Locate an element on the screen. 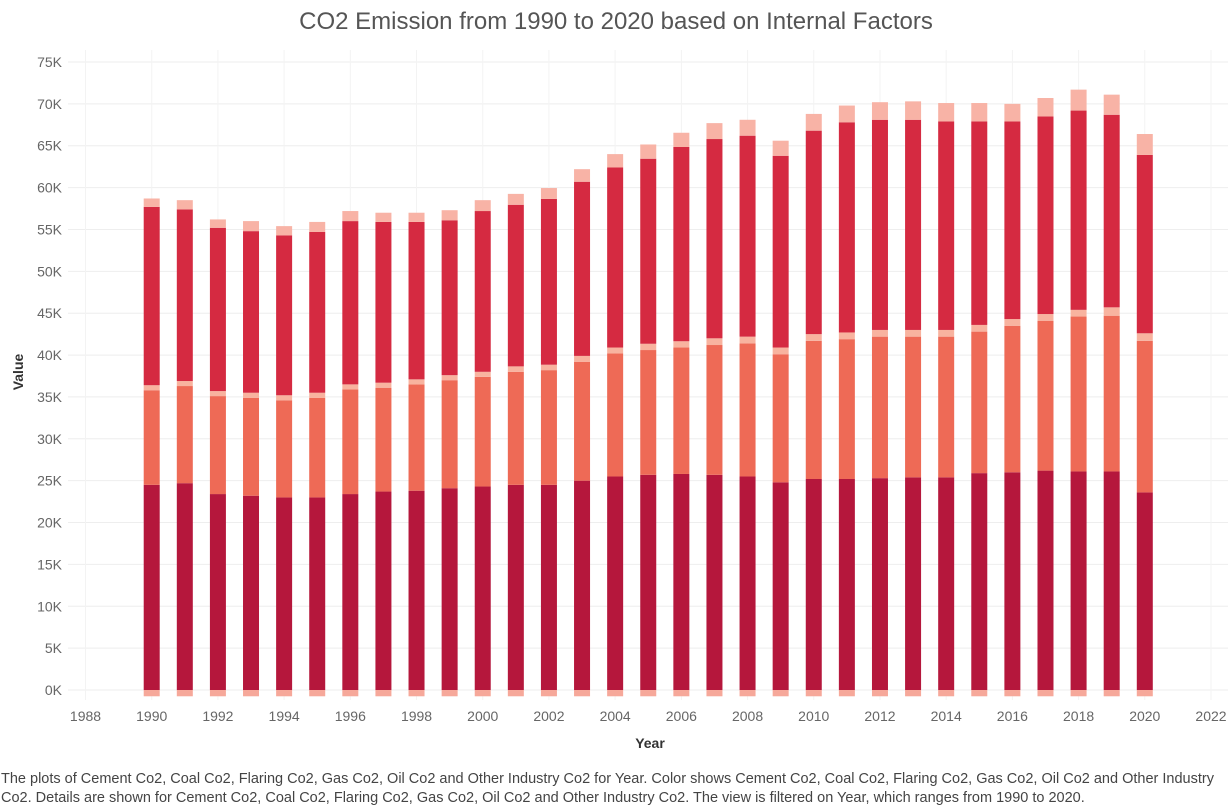 The height and width of the screenshot is (811, 1232). bar-segment-1994-s5 is located at coordinates (284, 231).